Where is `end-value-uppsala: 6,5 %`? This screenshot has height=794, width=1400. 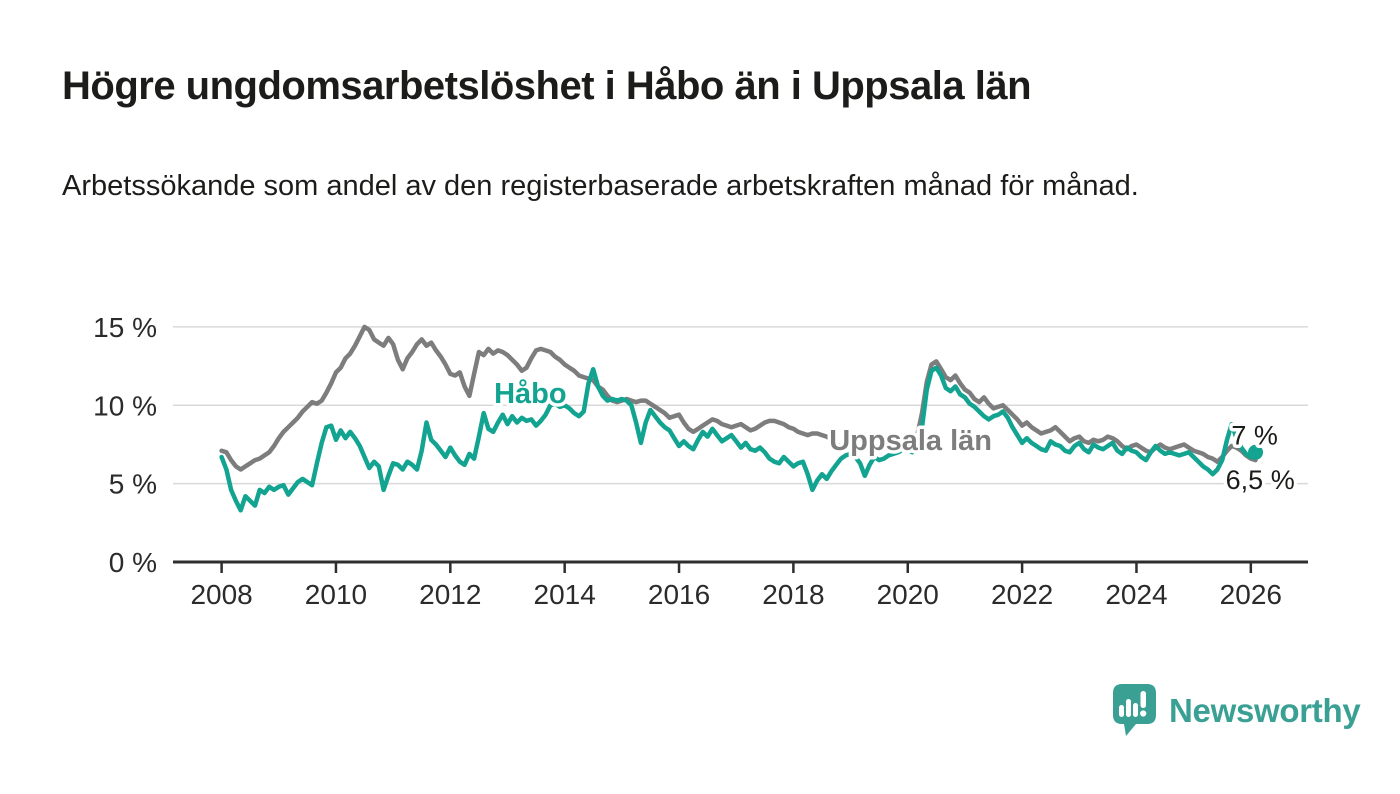 end-value-uppsala: 6,5 % is located at coordinates (1260, 480).